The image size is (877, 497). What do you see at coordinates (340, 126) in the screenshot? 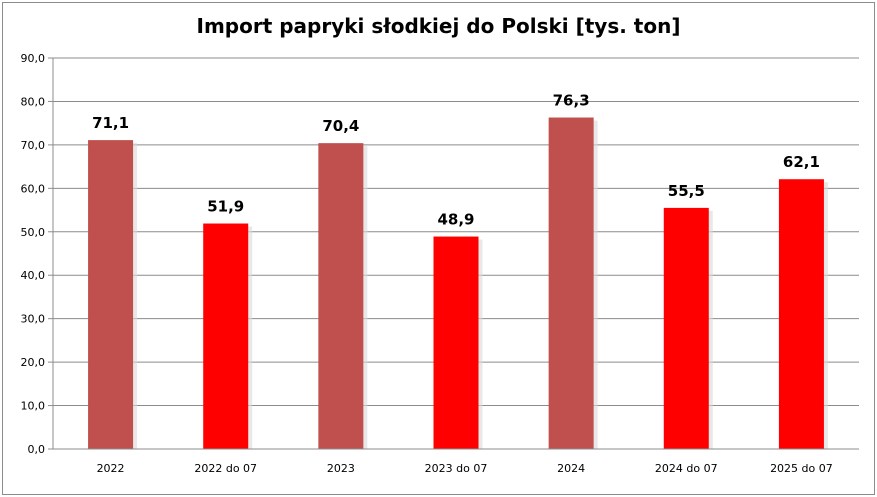
I see `data-label: 70,4` at bounding box center [340, 126].